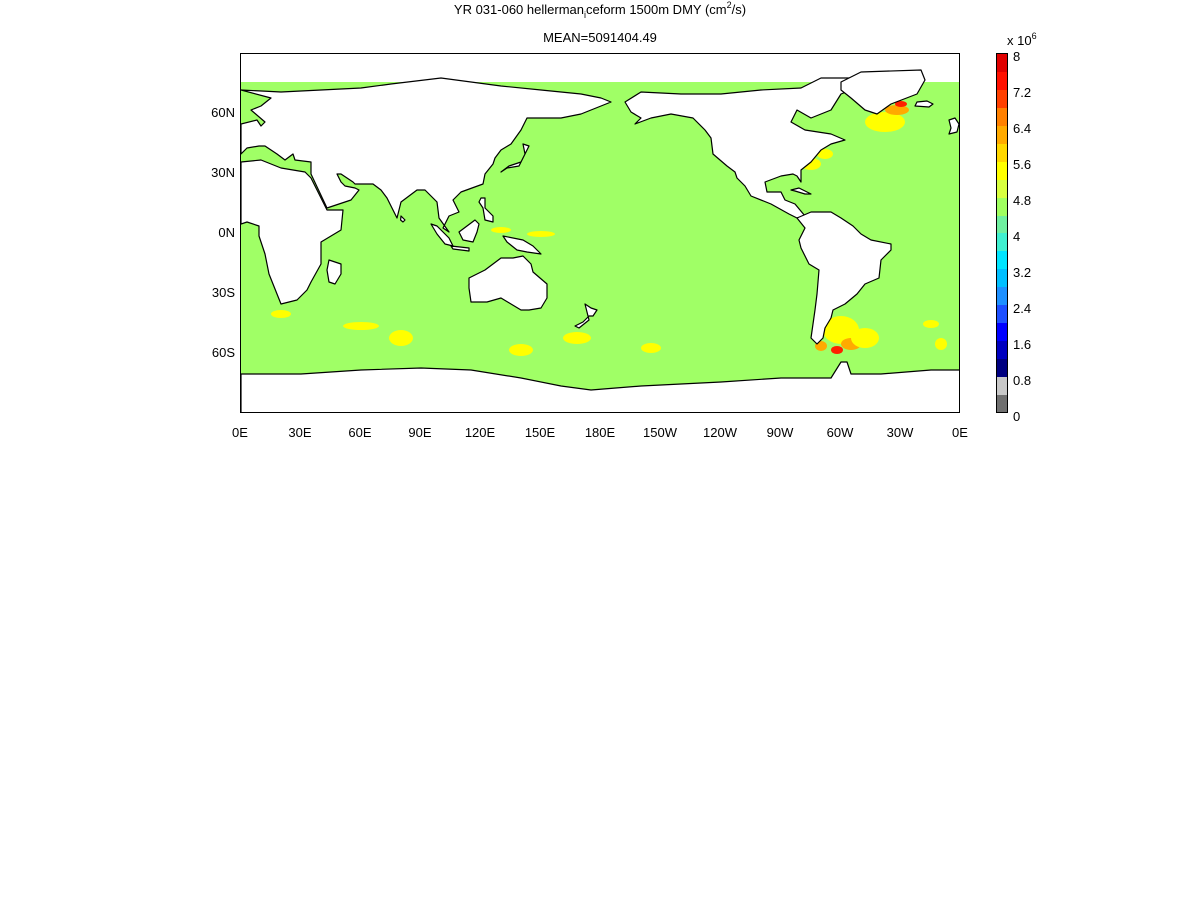 Image resolution: width=1200 pixels, height=900 pixels. I want to click on x-tick-label: 120W, so click(720, 432).